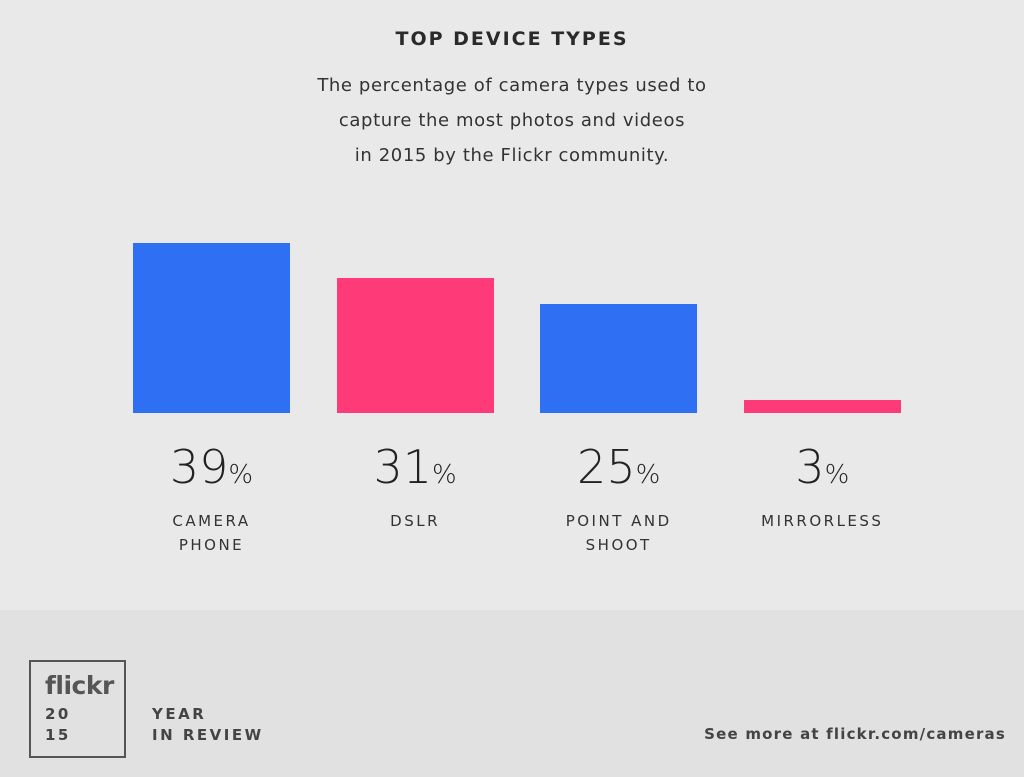 The height and width of the screenshot is (777, 1024). Describe the element at coordinates (512, 85) in the screenshot. I see `subtitle: The percentage of camera types used to` at that location.